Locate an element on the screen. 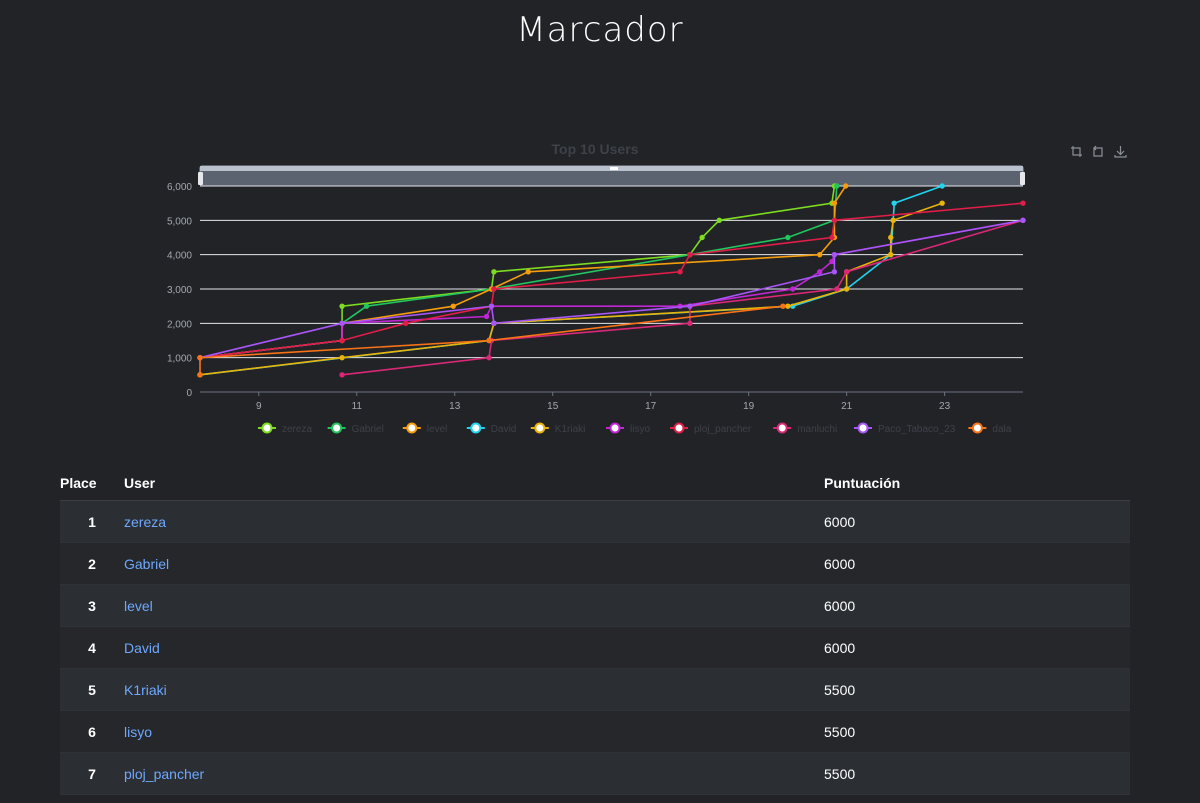 Image resolution: width=1200 pixels, height=803 pixels. chart-title: Top 10 Users is located at coordinates (595, 149).